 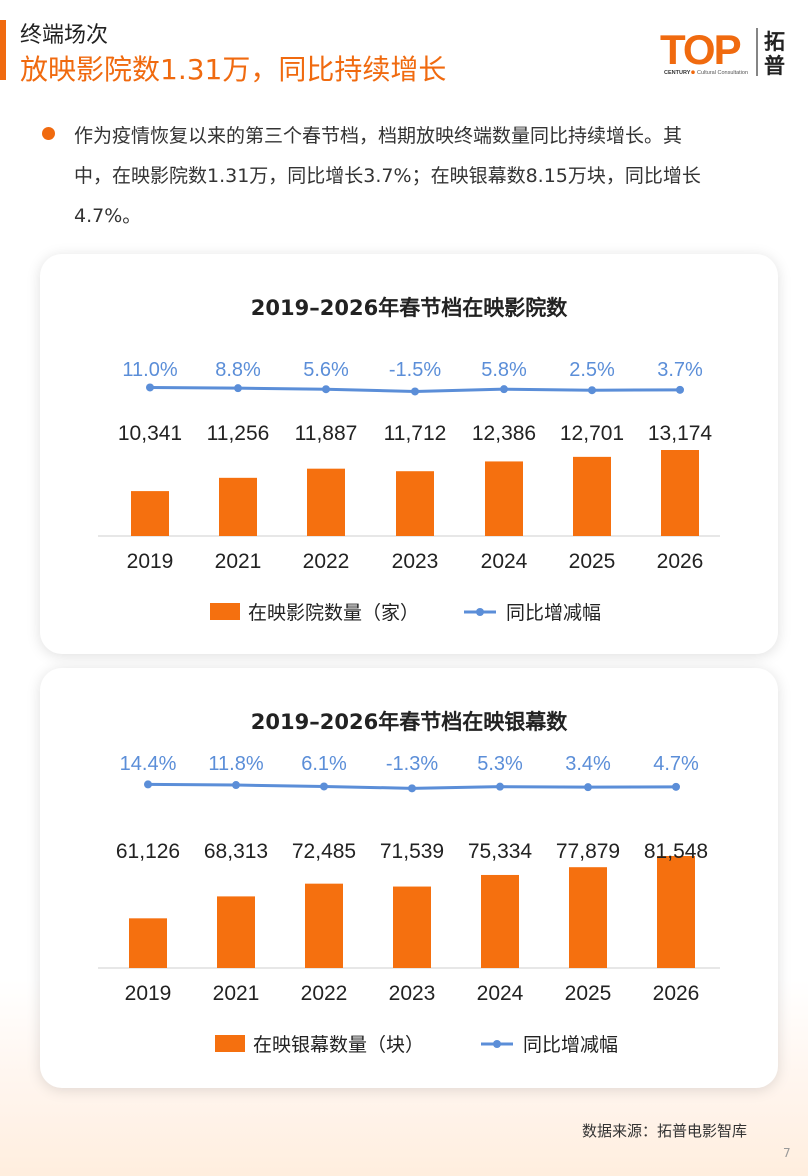 What do you see at coordinates (233, 69) in the screenshot?
I see `page-title: 放映影院数1.31万，同比持续增长` at bounding box center [233, 69].